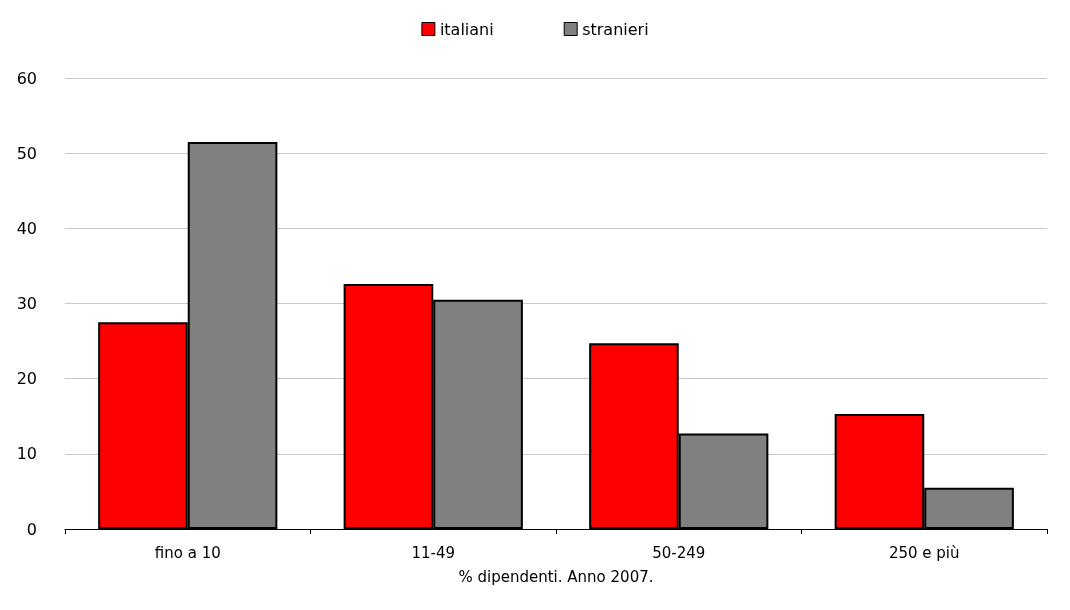 Image resolution: width=1070 pixels, height=610 pixels. Describe the element at coordinates (31, 529) in the screenshot. I see `y-tick-label: 0` at that location.